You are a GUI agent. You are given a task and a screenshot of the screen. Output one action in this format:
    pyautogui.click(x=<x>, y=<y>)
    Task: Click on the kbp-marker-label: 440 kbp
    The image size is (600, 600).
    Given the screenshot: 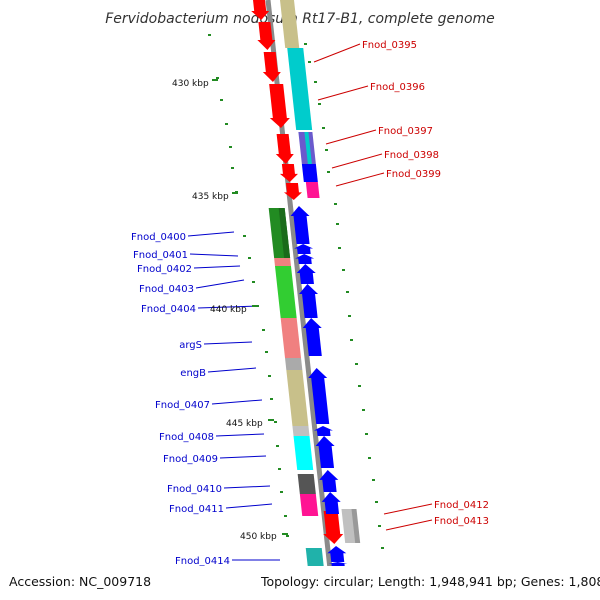 What is the action you would take?
    pyautogui.click(x=228, y=310)
    